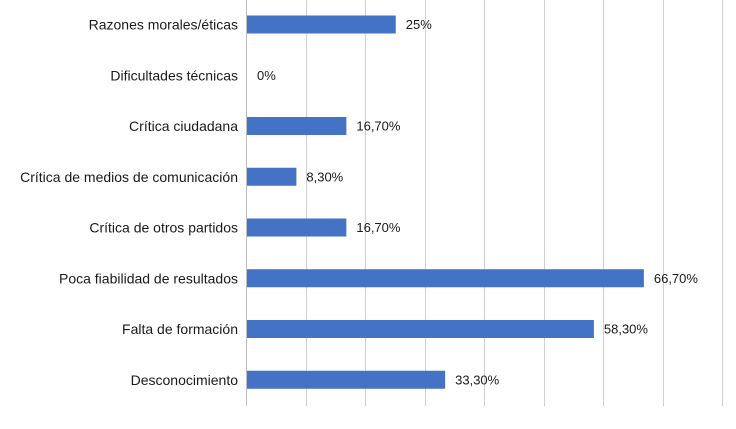 The height and width of the screenshot is (429, 736). What do you see at coordinates (676, 278) in the screenshot?
I see `data-label: 66,70%` at bounding box center [676, 278].